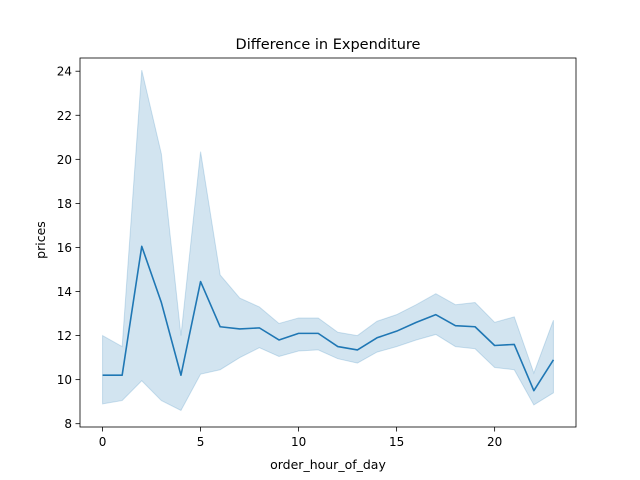 This screenshot has height=480, width=640. Describe the element at coordinates (64, 116) in the screenshot. I see `y-tick-label: 22` at that location.